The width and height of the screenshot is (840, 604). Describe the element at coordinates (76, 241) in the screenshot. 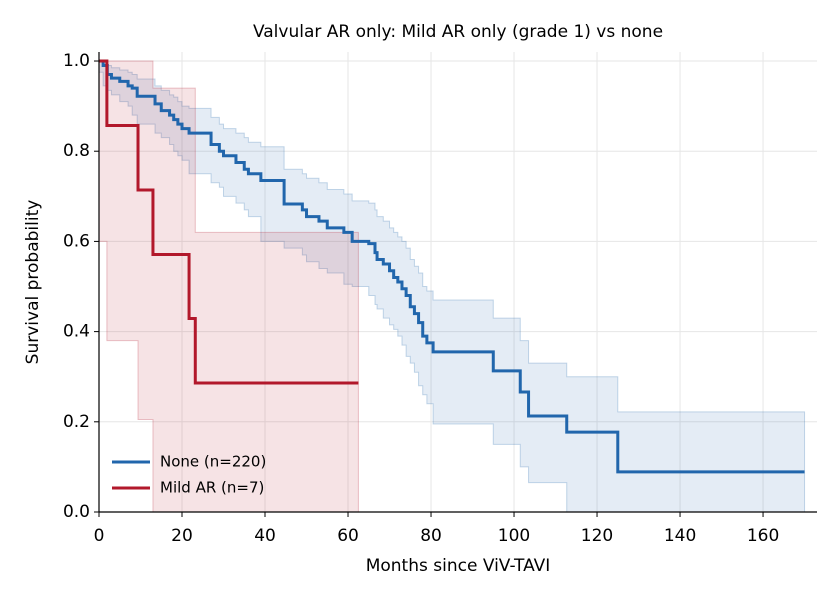

I see `y-tick-label: 0.6` at that location.